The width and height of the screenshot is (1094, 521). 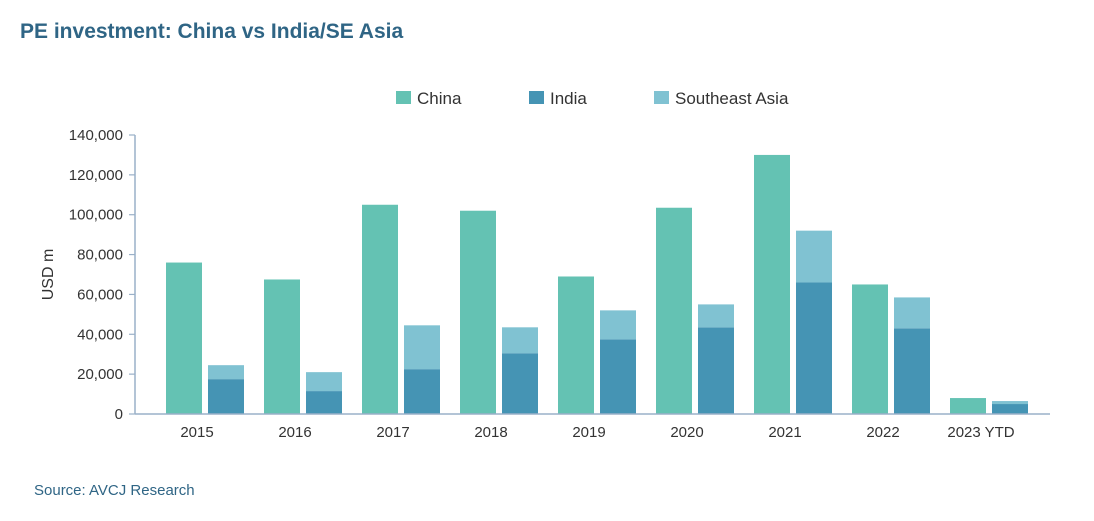 I want to click on legend-swatch-southeast-asia, so click(x=661, y=97).